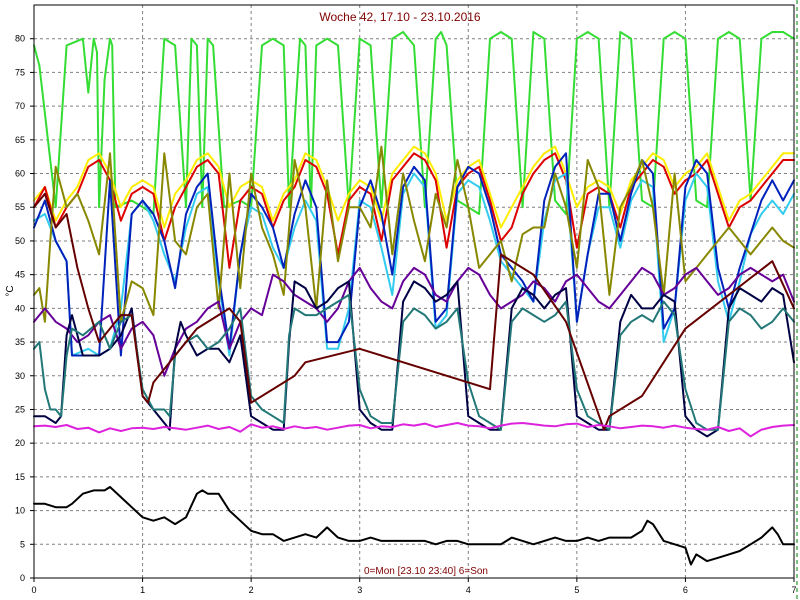 Image resolution: width=800 pixels, height=600 pixels. Describe the element at coordinates (142, 590) in the screenshot. I see `x-tick-label: 1` at that location.